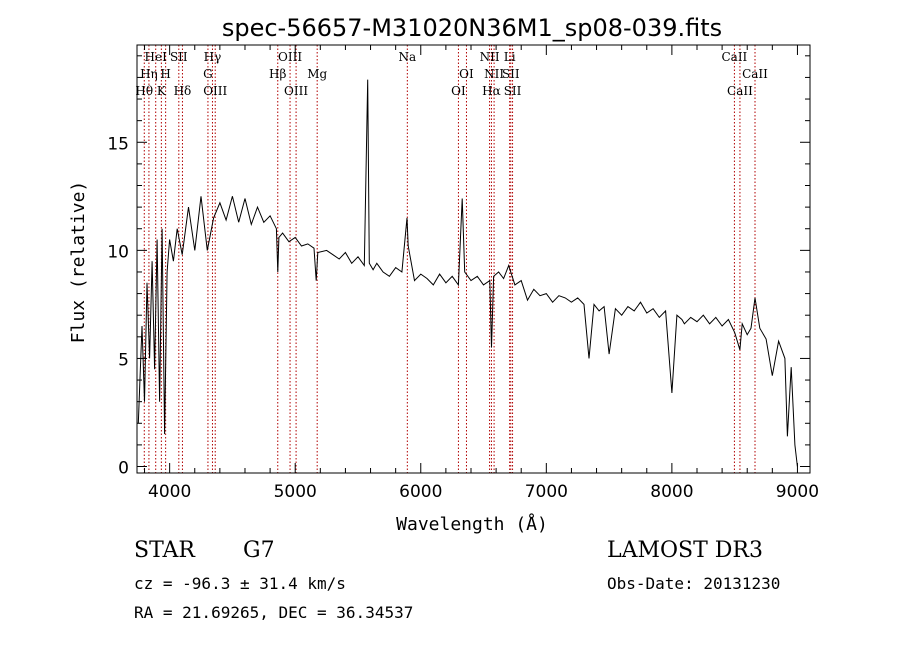 The height and width of the screenshot is (649, 900). What do you see at coordinates (472, 28) in the screenshot?
I see `chart-title: spec-56657-M31020N36M1_sp08-039.fits` at bounding box center [472, 28].